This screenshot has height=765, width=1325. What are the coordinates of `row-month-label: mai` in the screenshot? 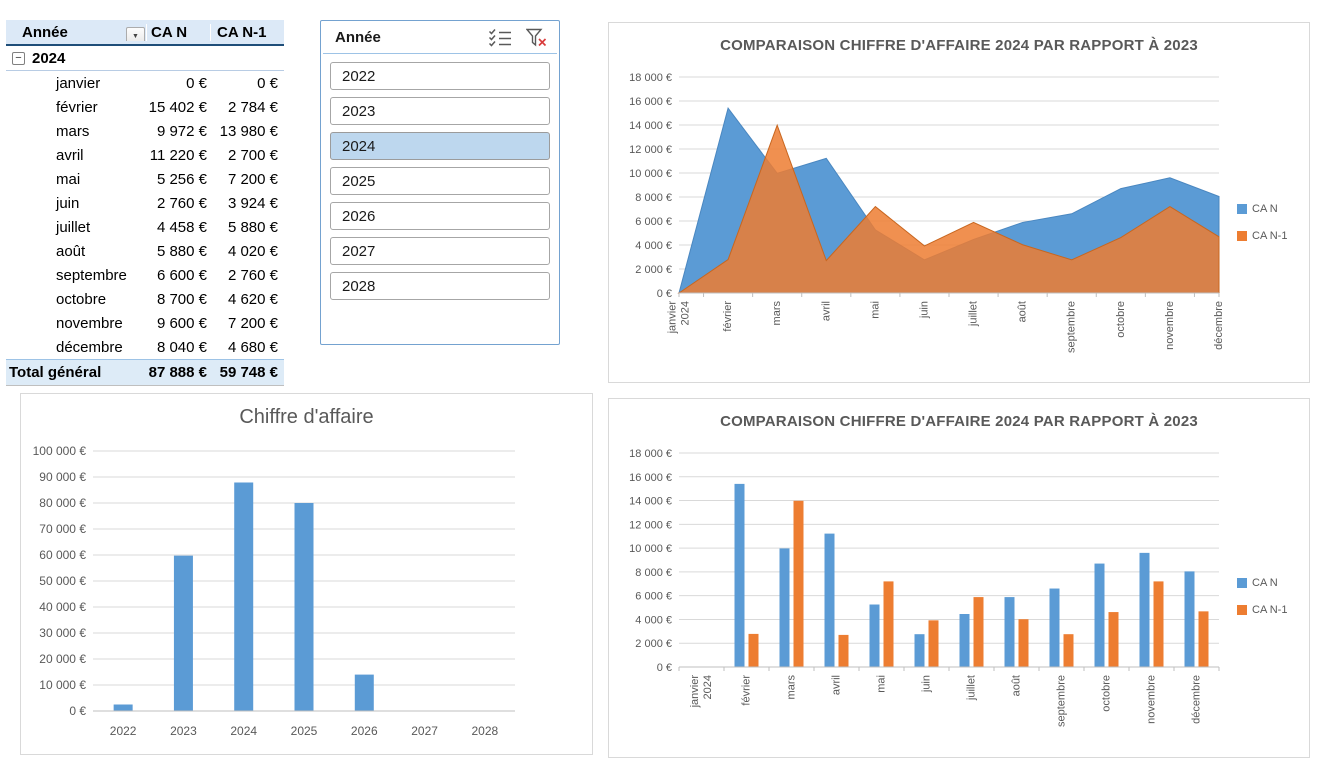 It's located at (68, 179).